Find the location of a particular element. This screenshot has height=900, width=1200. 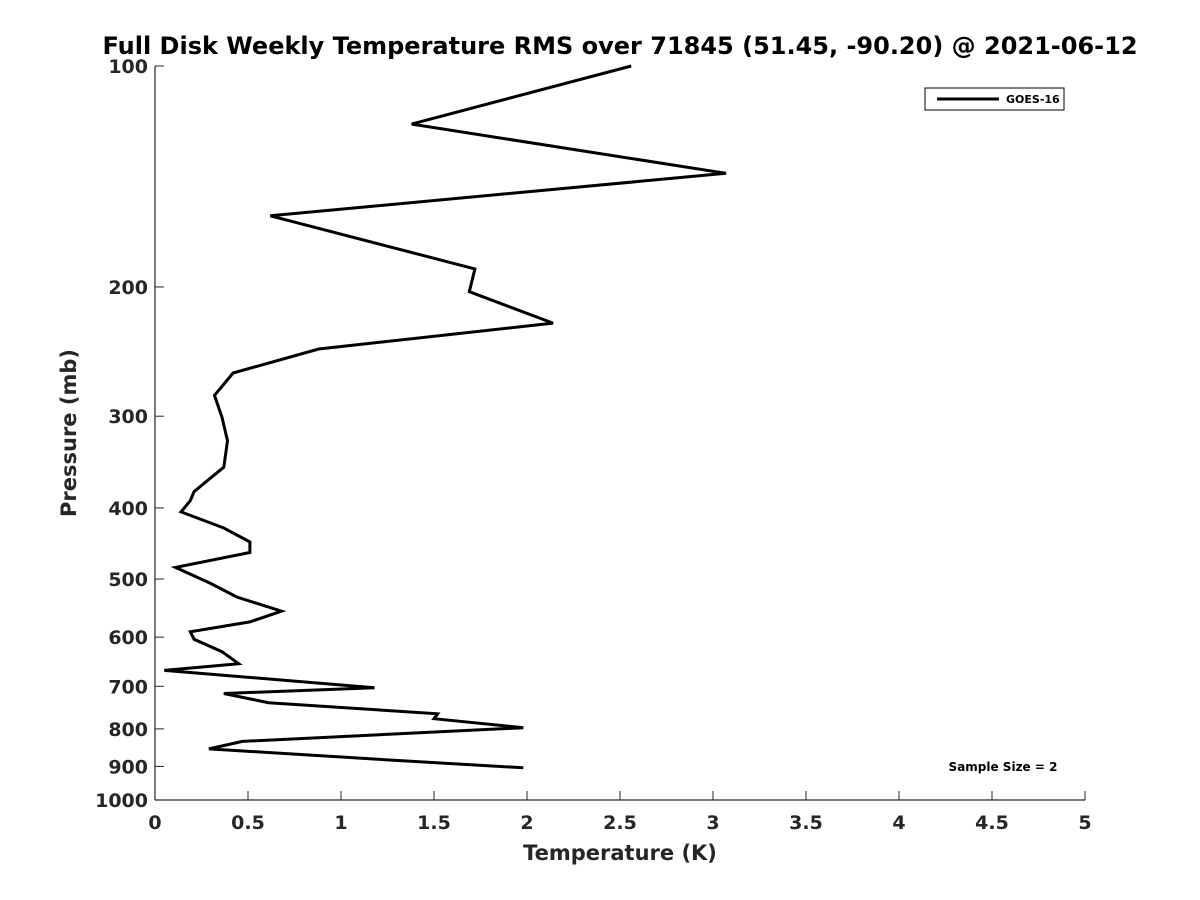

x-tick-label: 1.5 is located at coordinates (434, 823).